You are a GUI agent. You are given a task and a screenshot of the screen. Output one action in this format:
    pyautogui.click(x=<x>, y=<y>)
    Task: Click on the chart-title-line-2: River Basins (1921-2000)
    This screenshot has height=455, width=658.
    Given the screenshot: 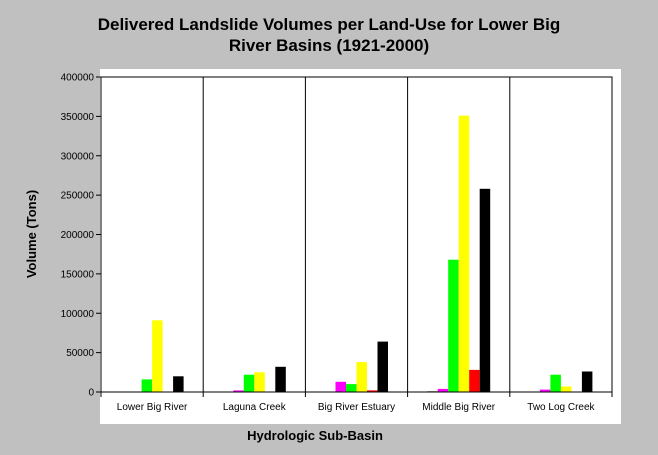 What is the action you would take?
    pyautogui.click(x=329, y=45)
    